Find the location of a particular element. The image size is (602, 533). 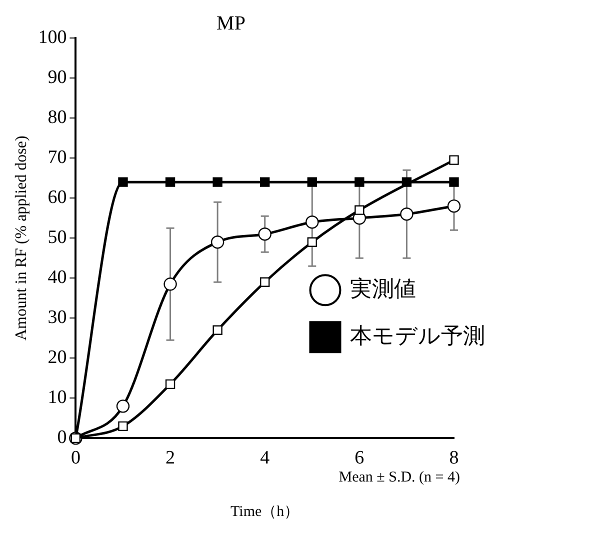

legend-label: 実測値 is located at coordinates (383, 289).